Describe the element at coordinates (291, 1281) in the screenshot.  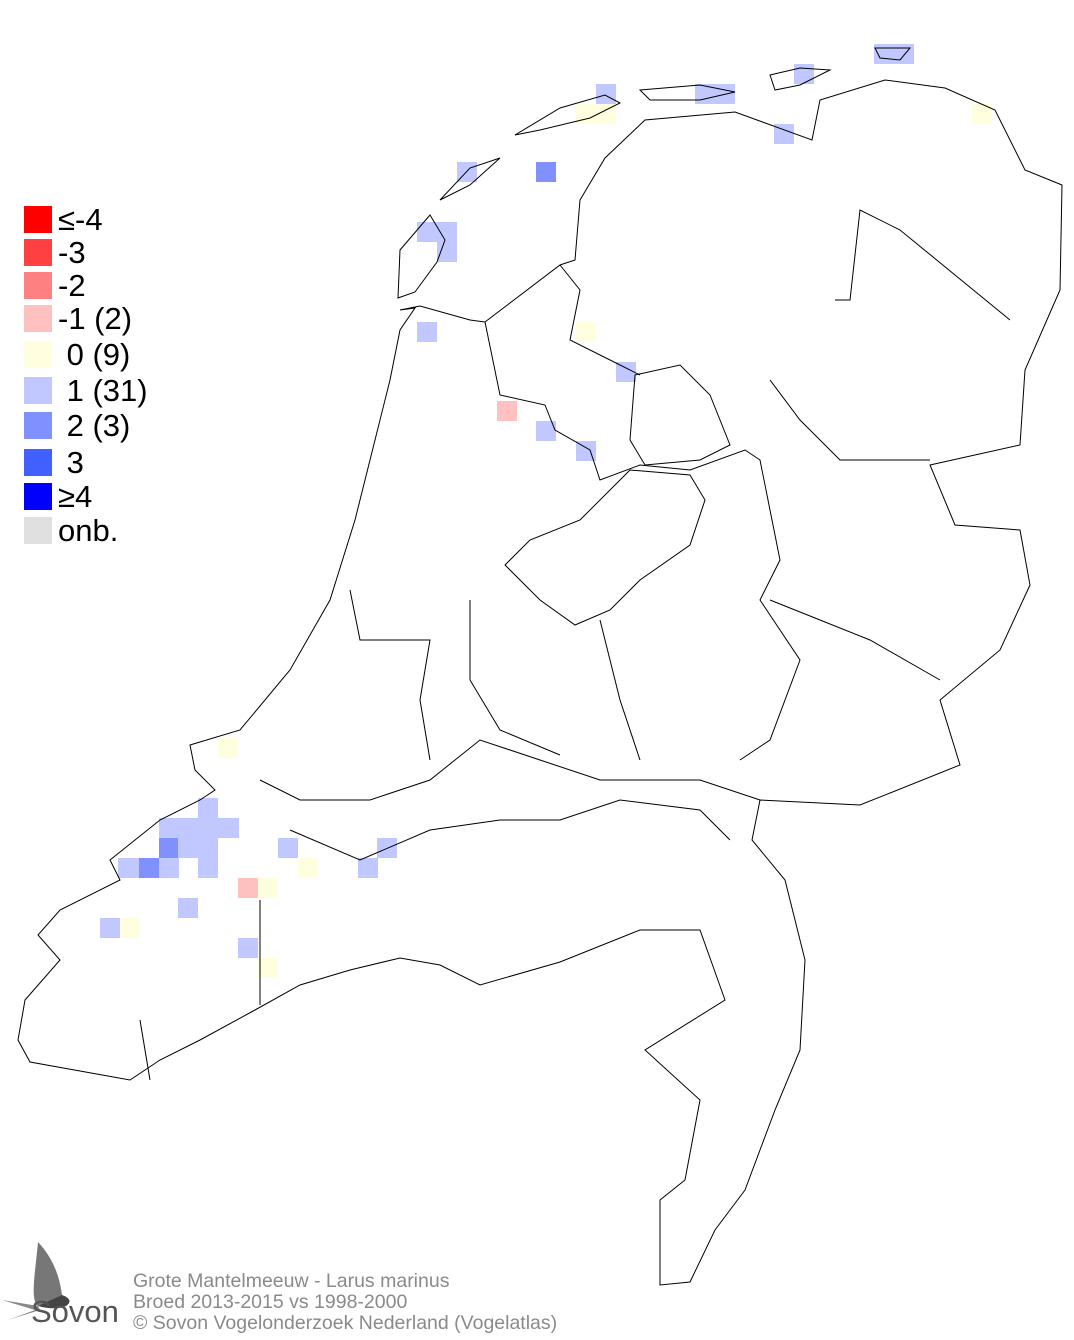
I see `species-name: Grote Mantelmeeuw - Larus marinus` at that location.